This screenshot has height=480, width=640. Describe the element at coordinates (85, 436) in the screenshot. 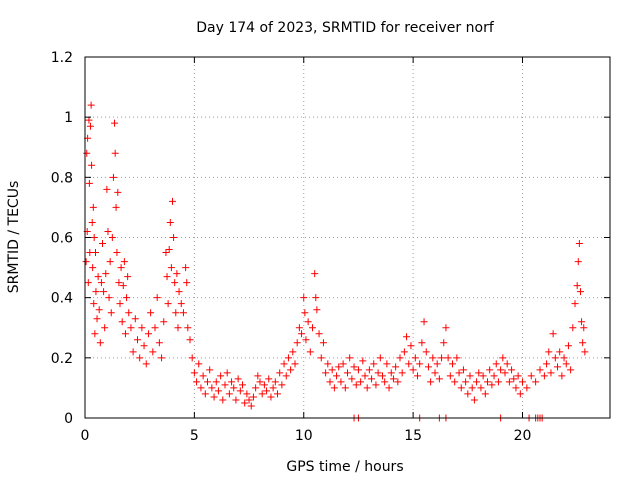

I see `x-tick-label: 0` at that location.